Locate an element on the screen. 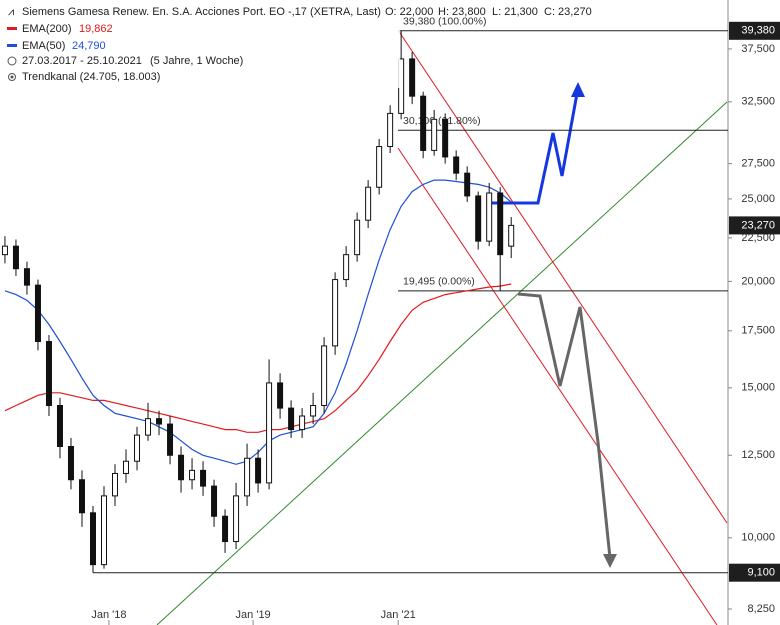  legend-value: 24,790 is located at coordinates (89, 46).